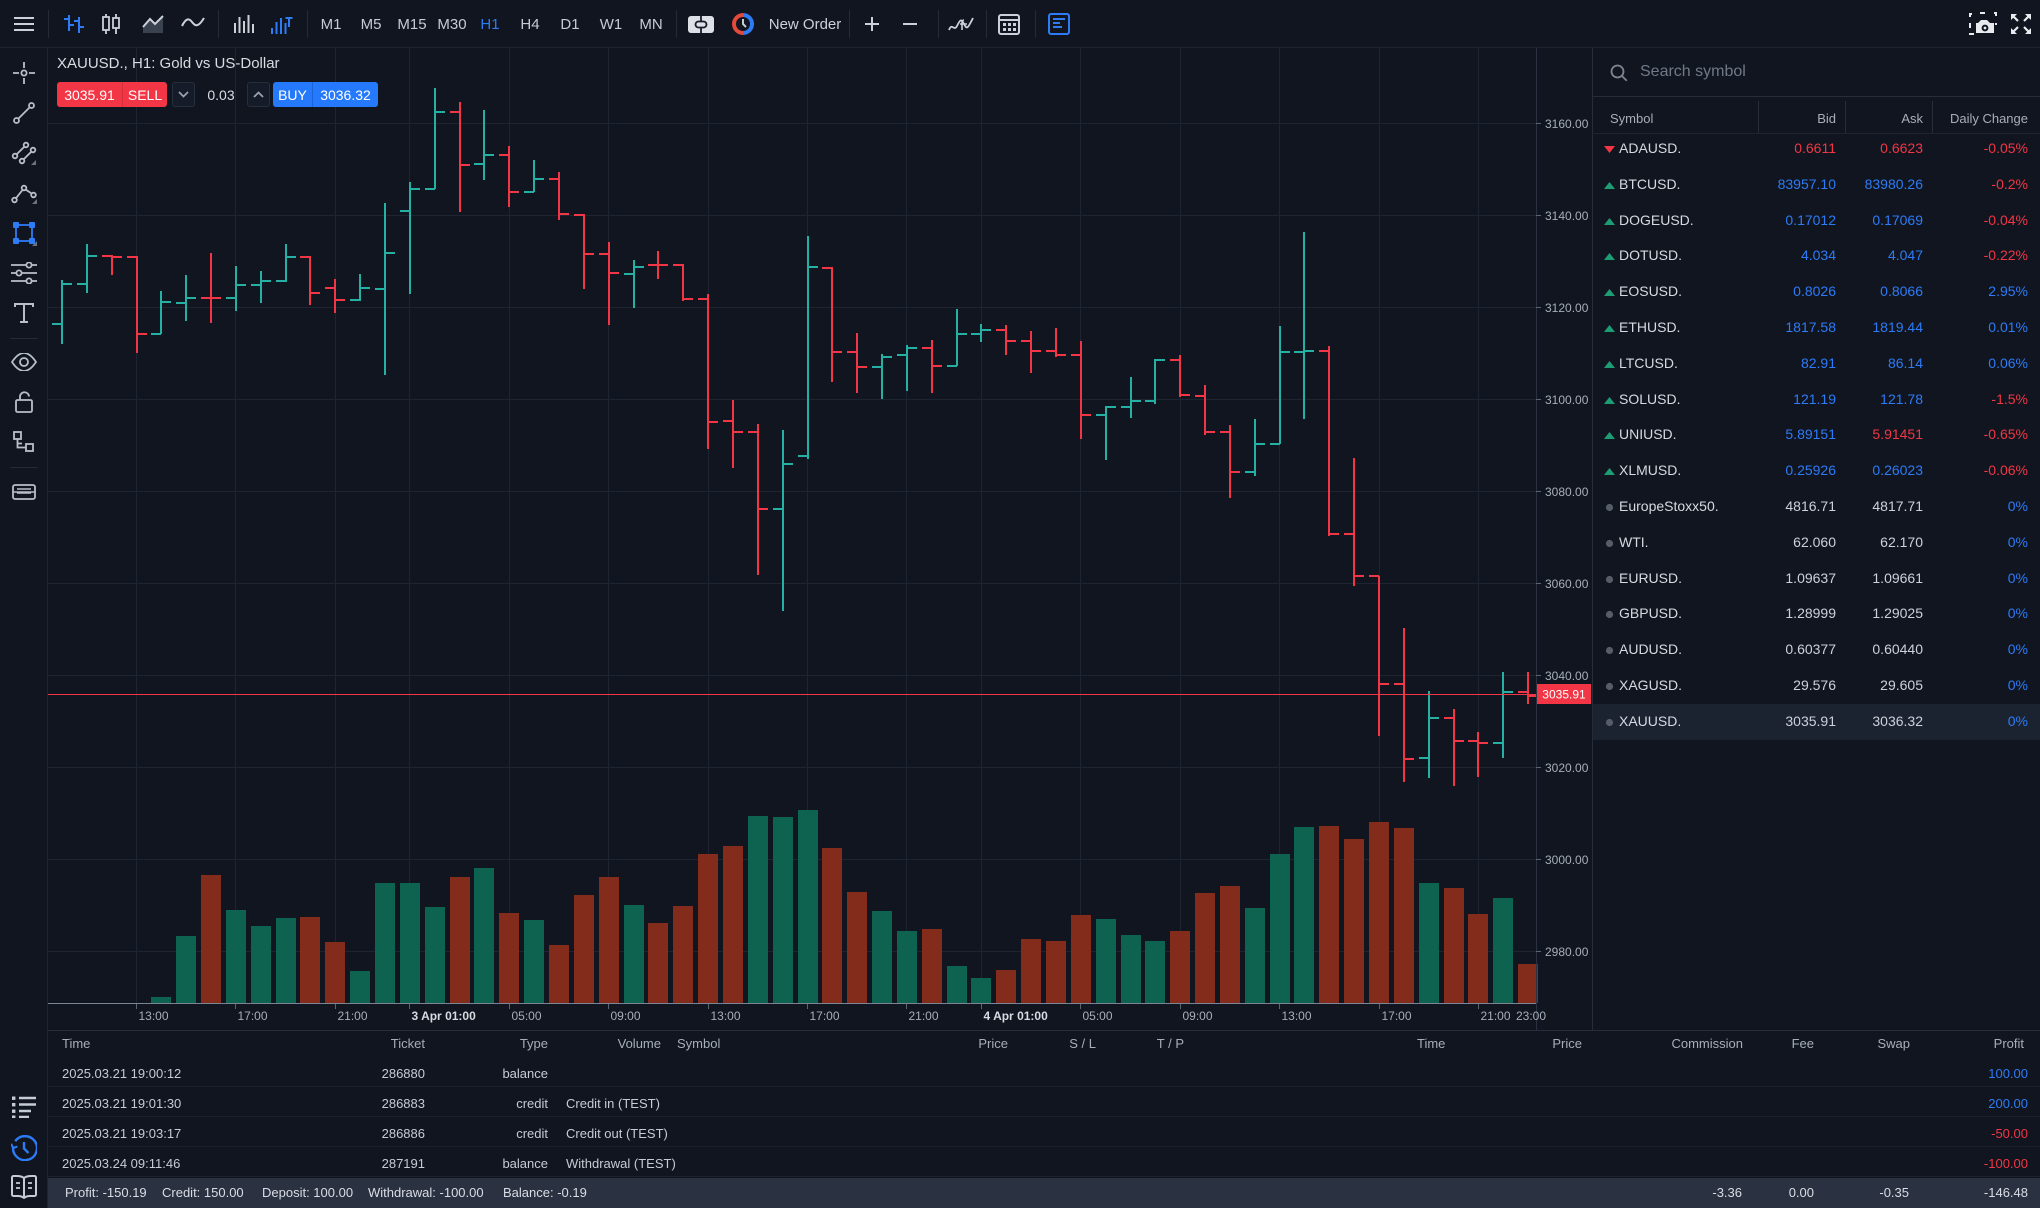 Image resolution: width=2040 pixels, height=1208 pixels. What do you see at coordinates (1567, 676) in the screenshot?
I see `svg-text: 3040.00` at bounding box center [1567, 676].